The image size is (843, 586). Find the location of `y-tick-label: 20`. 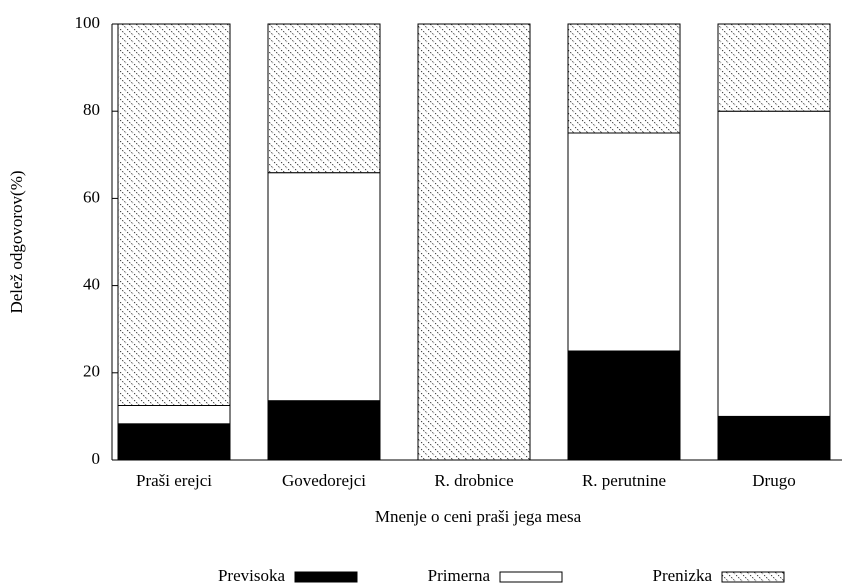

y-tick-label: 20 is located at coordinates (91, 371).